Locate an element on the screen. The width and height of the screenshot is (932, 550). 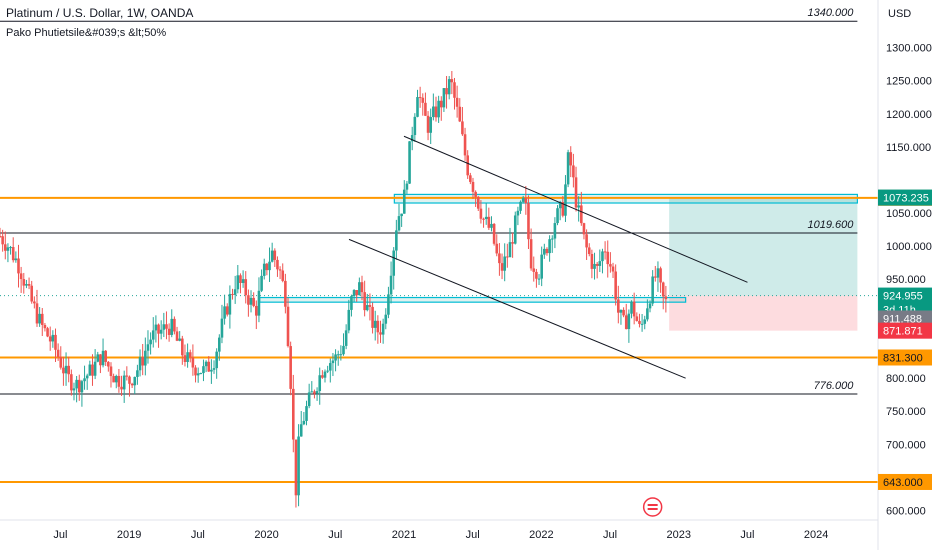
indicator-label: Pako Phutietsile&#039;s &lt;50% is located at coordinates (86, 33).